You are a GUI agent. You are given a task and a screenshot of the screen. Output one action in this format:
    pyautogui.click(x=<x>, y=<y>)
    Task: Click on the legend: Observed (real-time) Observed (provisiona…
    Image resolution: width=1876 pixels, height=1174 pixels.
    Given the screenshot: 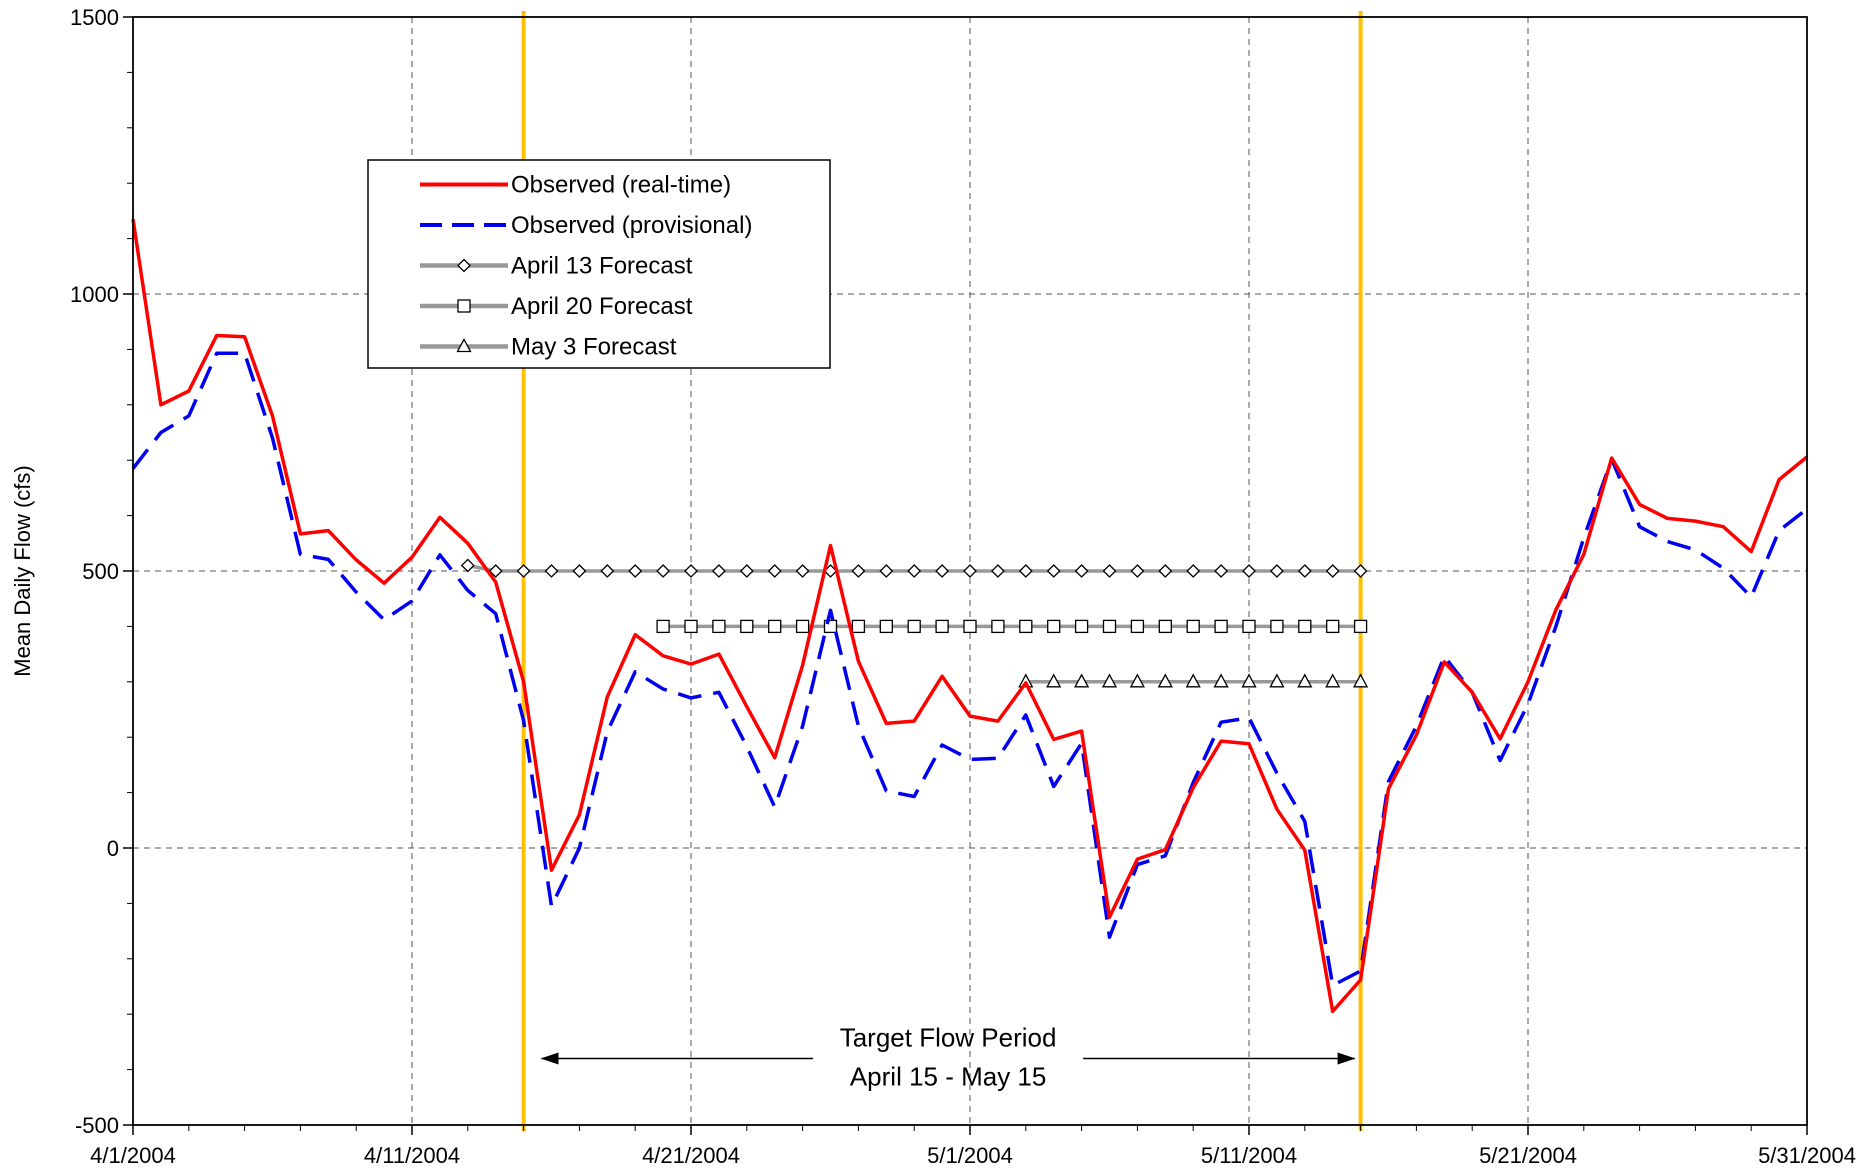 What is the action you would take?
    pyautogui.click(x=599, y=264)
    